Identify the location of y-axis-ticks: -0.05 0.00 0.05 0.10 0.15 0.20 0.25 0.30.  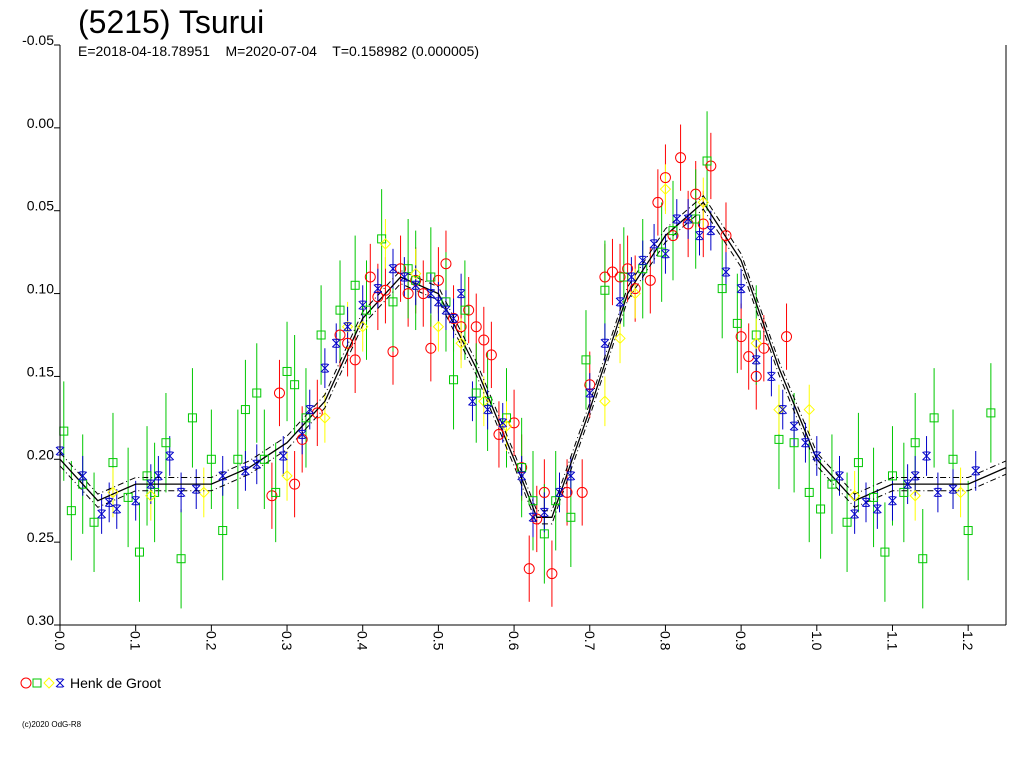
(41, 330).